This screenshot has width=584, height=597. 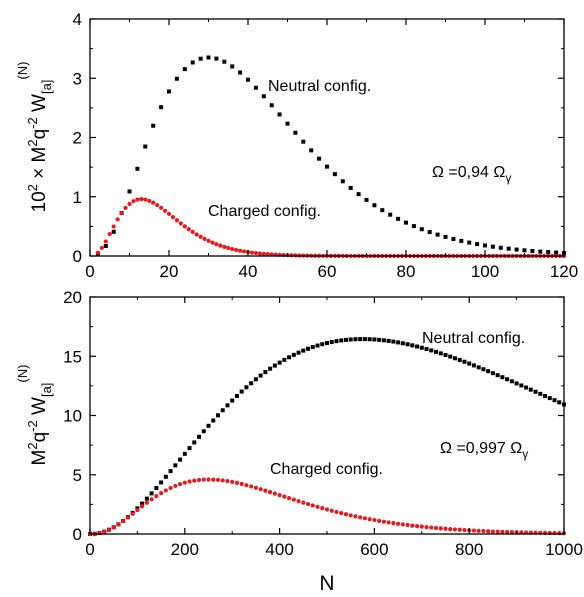 I want to click on top-y-axis-label: 102 × M2q-2 W[a](N), so click(x=34, y=137).